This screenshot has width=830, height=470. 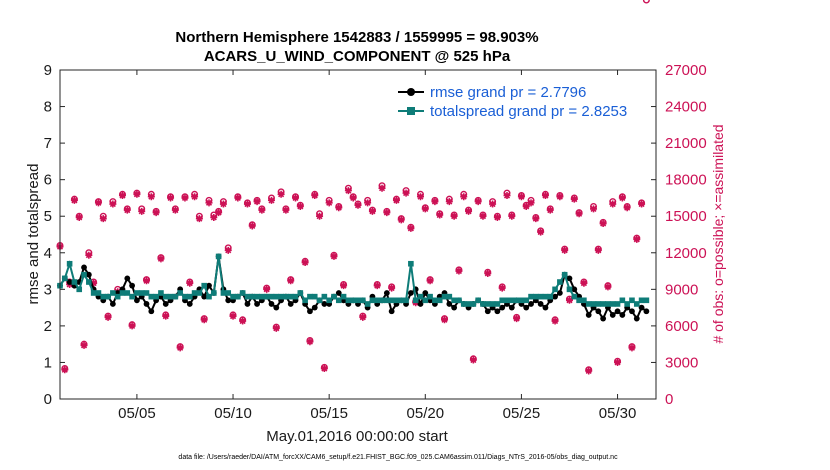 I want to click on y-tick-label: 5, so click(x=48, y=216).